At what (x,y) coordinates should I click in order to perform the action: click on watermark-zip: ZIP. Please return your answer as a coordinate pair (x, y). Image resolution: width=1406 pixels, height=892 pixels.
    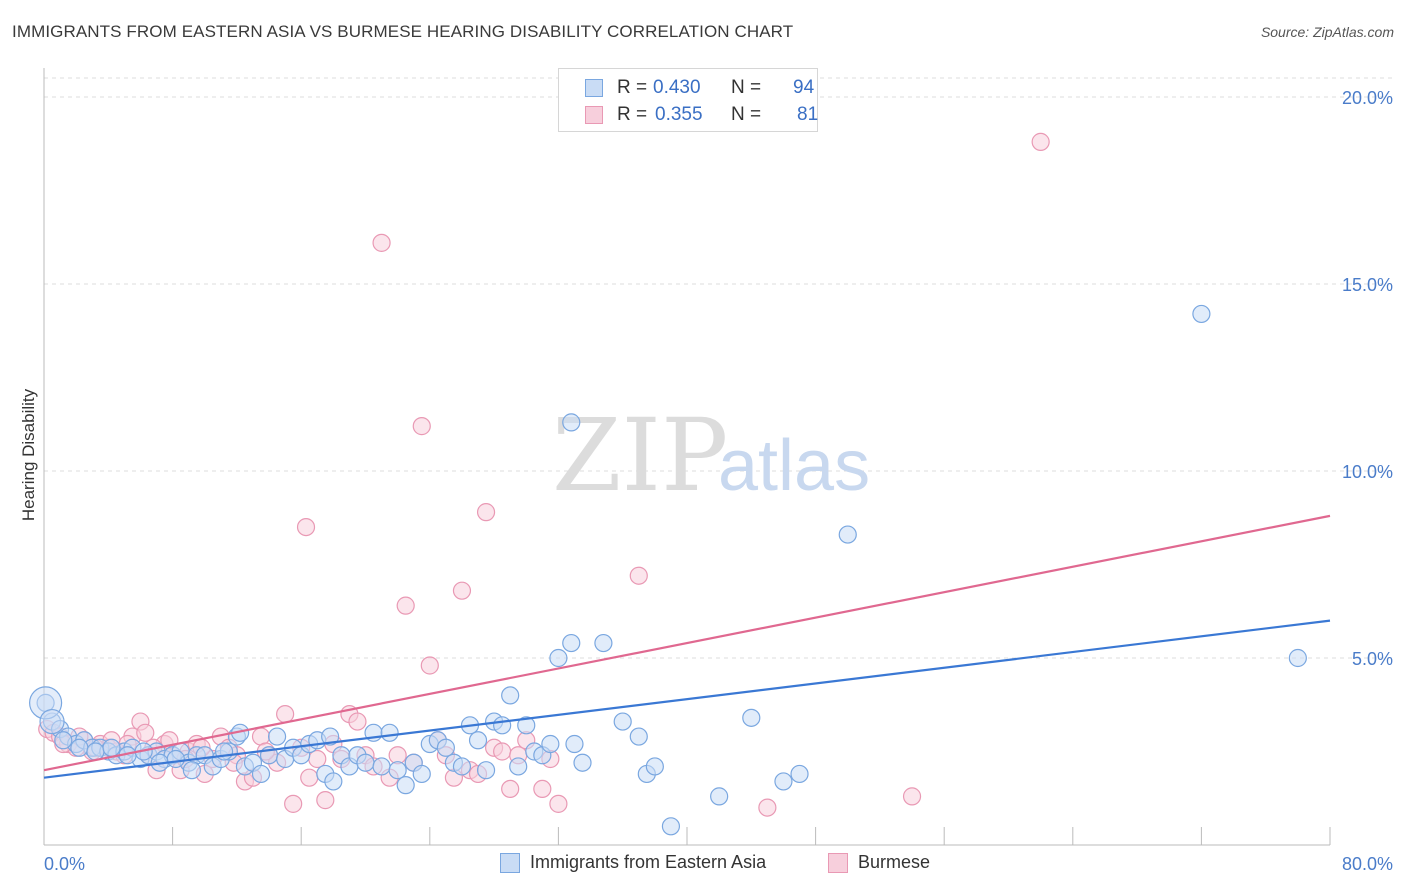
    Looking at the image, I should click on (640, 455).